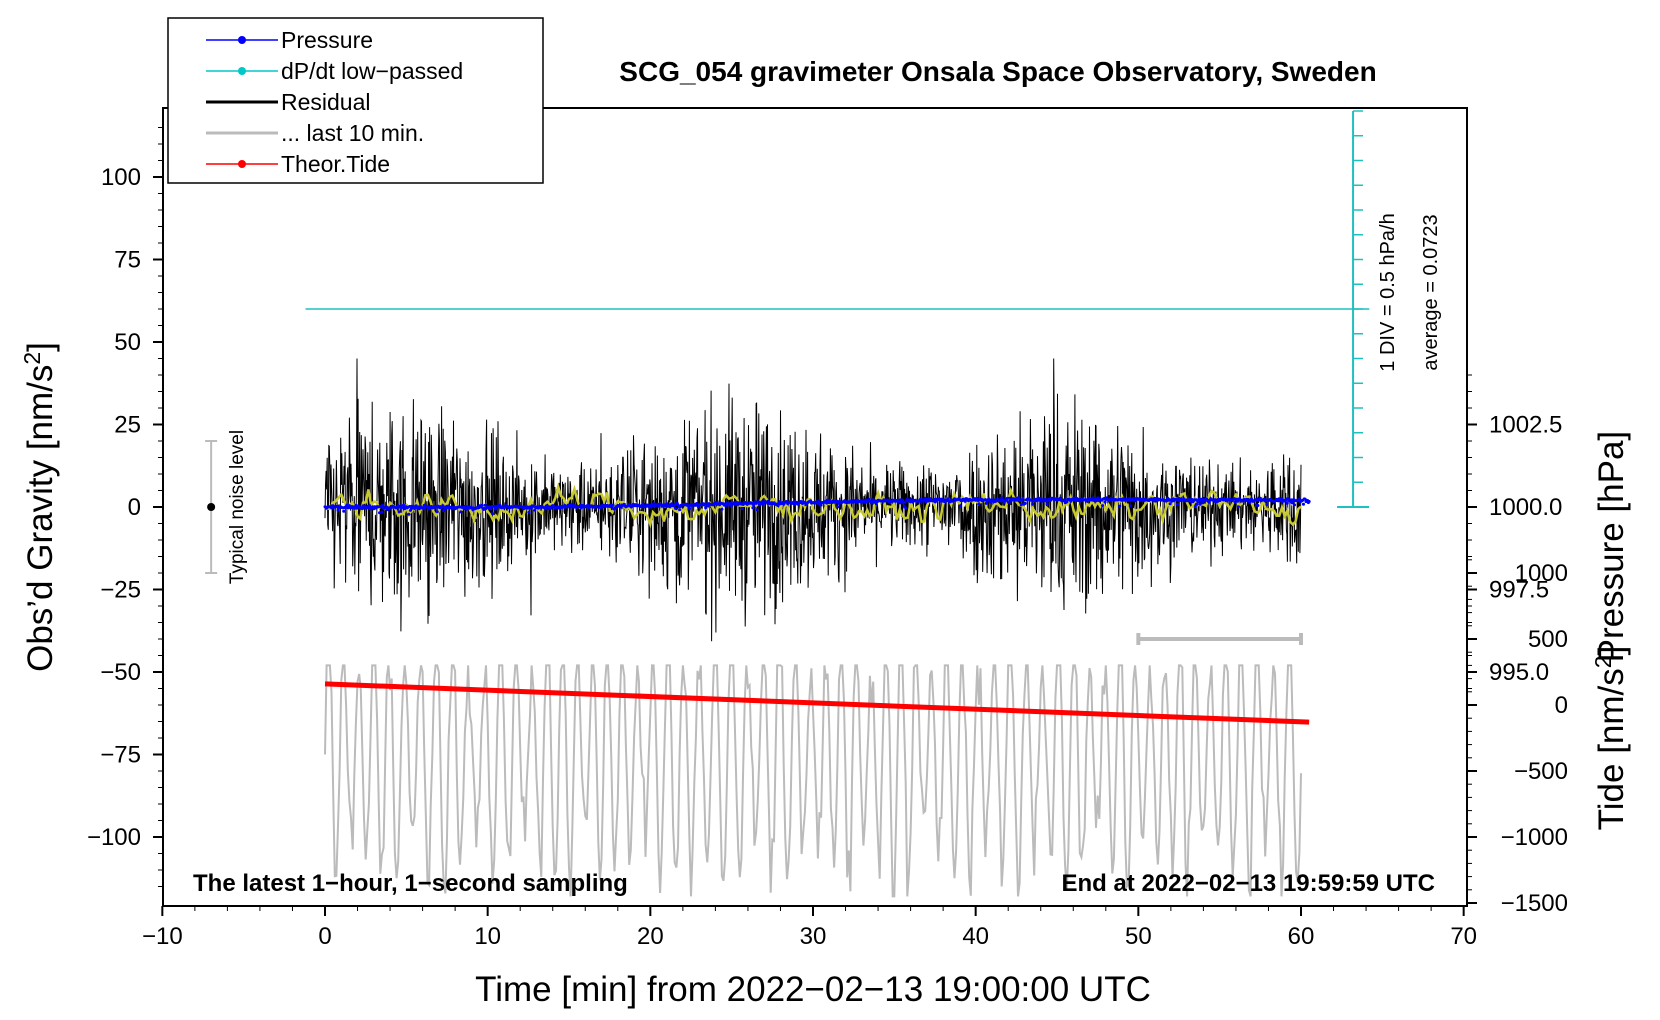 The image size is (1660, 1020). What do you see at coordinates (1525, 507) in the screenshot?
I see `pressure-tick-label: 1000.0` at bounding box center [1525, 507].